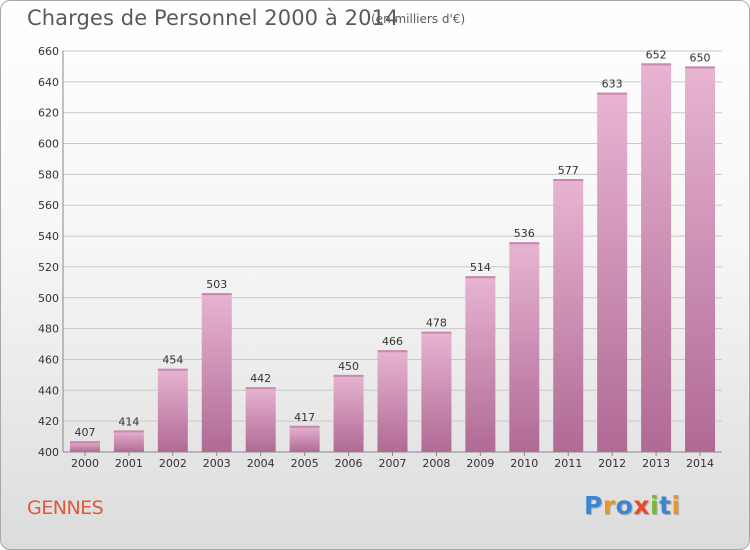 The height and width of the screenshot is (550, 750). Describe the element at coordinates (568, 170) in the screenshot. I see `data-label: 577` at that location.